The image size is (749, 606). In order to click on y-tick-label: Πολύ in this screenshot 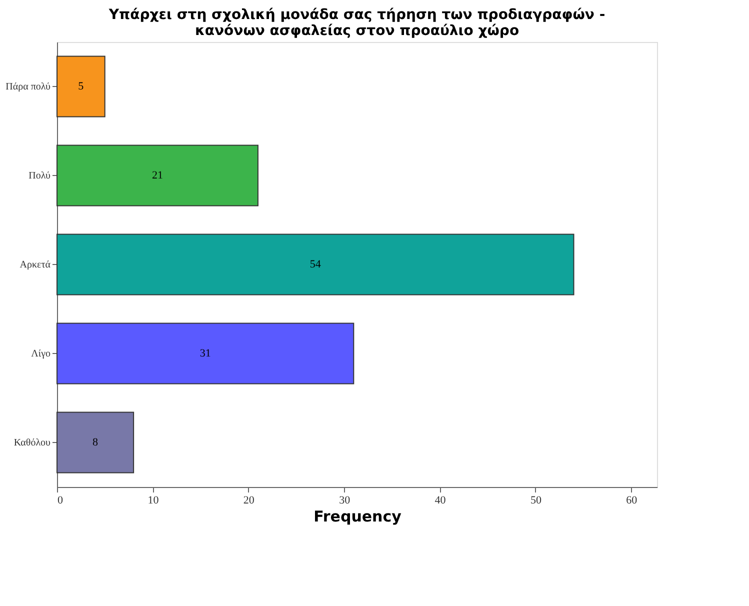, I will do `click(39, 176)`.